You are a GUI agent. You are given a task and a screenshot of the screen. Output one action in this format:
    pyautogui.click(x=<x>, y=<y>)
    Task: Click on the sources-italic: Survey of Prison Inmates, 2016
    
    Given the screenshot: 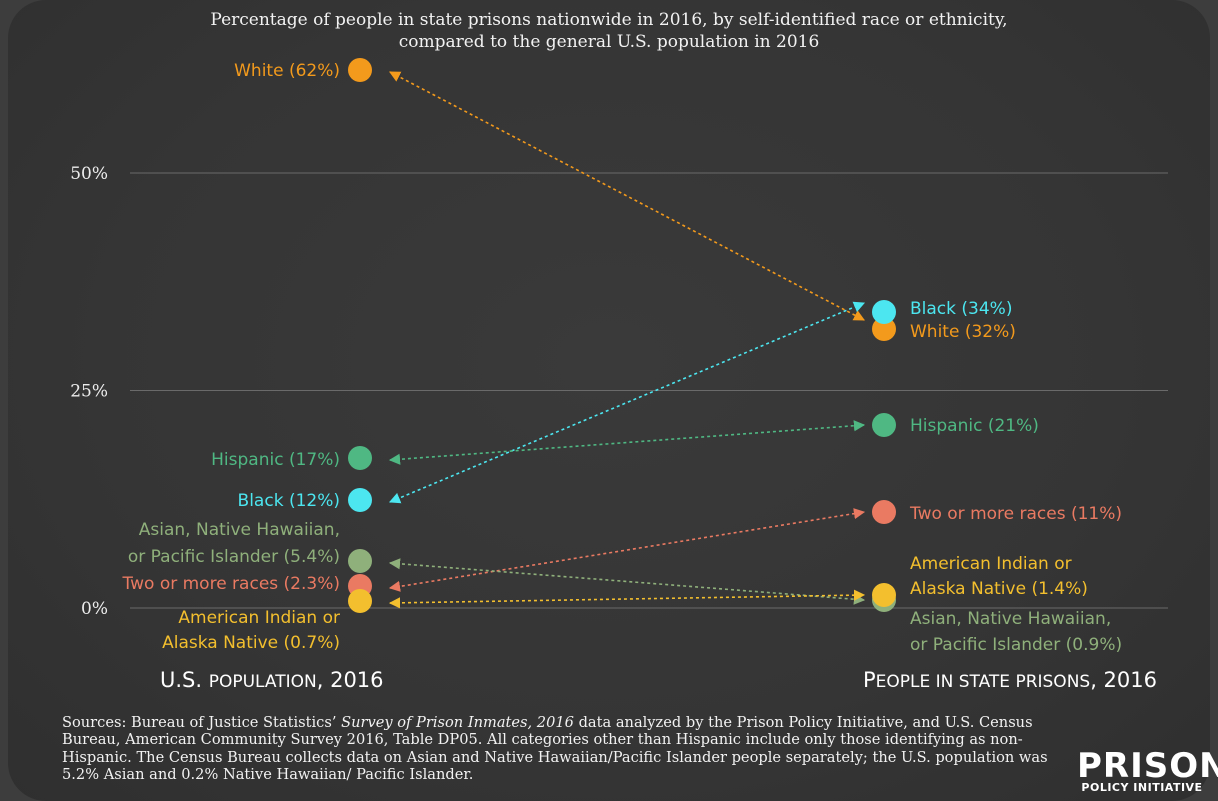 What is the action you would take?
    pyautogui.click(x=457, y=722)
    